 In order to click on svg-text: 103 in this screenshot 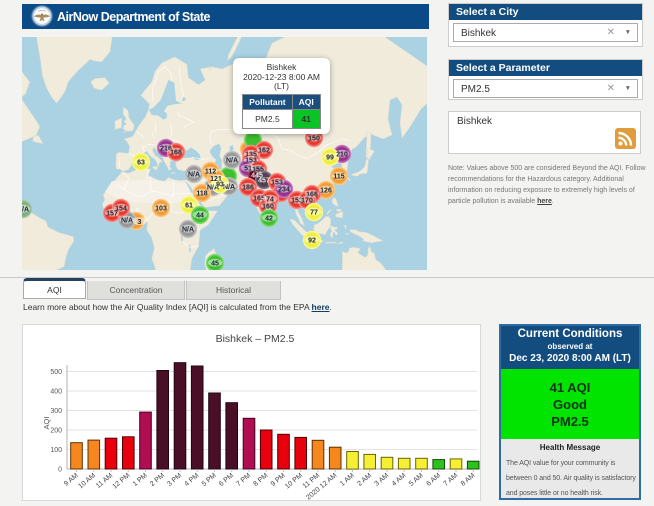, I will do `click(161, 208)`.